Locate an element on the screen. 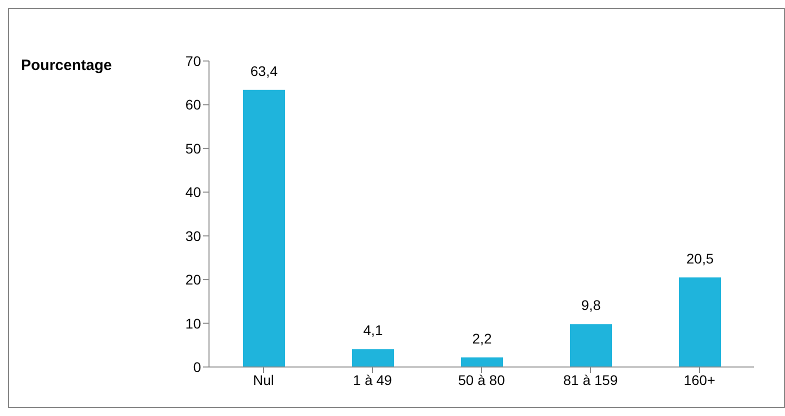 Image resolution: width=785 pixels, height=416 pixels. x-tick-label: 81 à 159 is located at coordinates (590, 380).